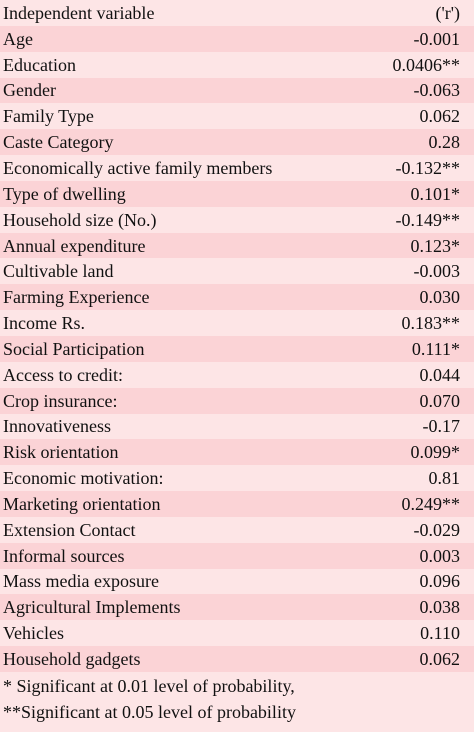 Image resolution: width=474 pixels, height=732 pixels. What do you see at coordinates (61, 452) in the screenshot?
I see `variable-name: Risk orientation` at bounding box center [61, 452].